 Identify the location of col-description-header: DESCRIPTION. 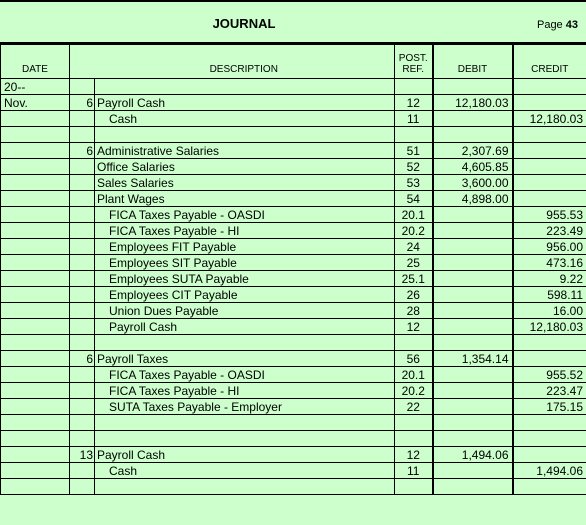
(244, 61).